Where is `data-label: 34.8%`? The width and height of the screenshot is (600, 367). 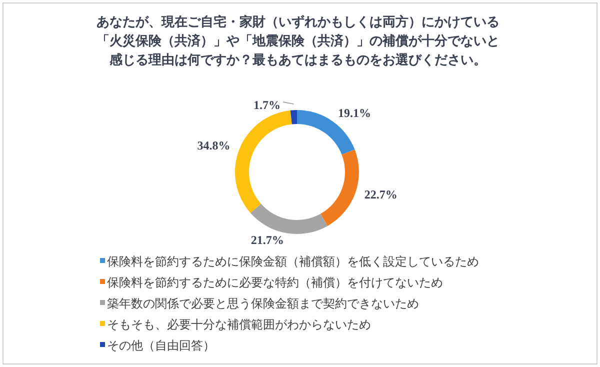 data-label: 34.8% is located at coordinates (213, 145).